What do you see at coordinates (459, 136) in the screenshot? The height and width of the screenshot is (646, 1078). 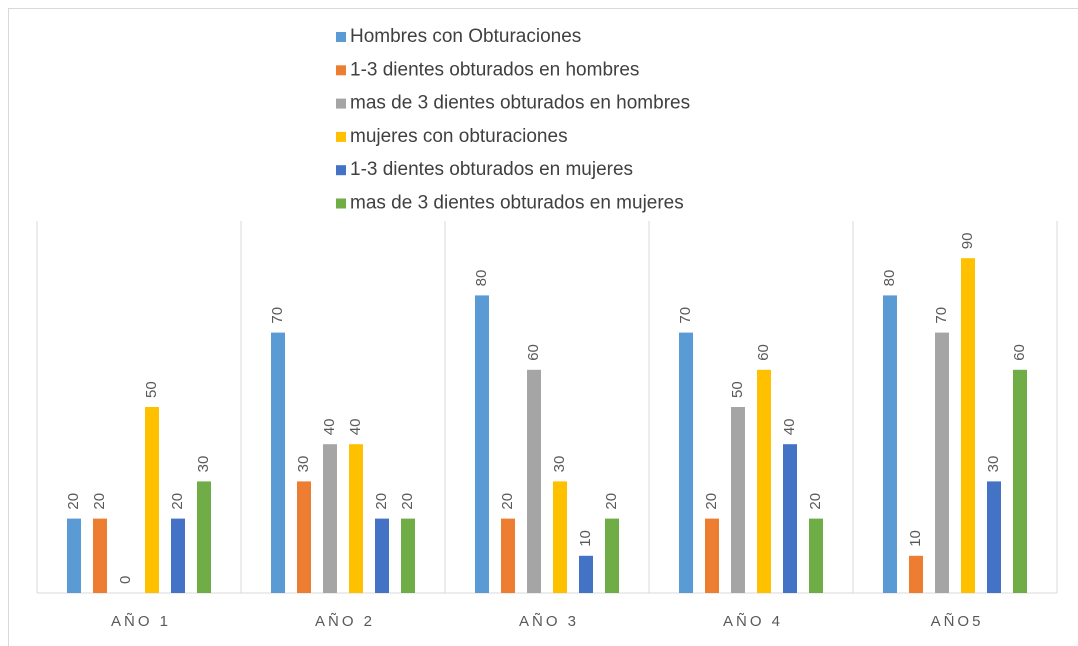 I see `legend-label: mujeres con obturaciones` at bounding box center [459, 136].